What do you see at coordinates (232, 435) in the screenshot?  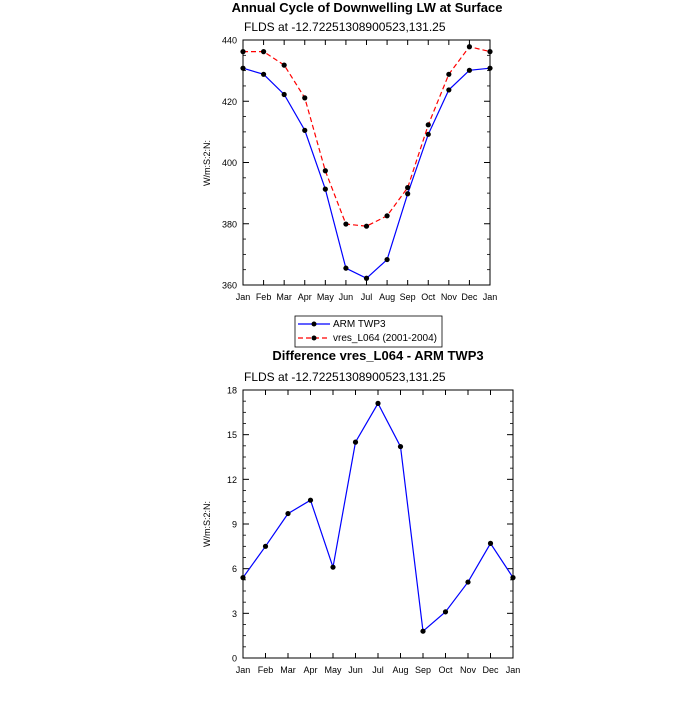 I see `y-tick-label: 15` at bounding box center [232, 435].